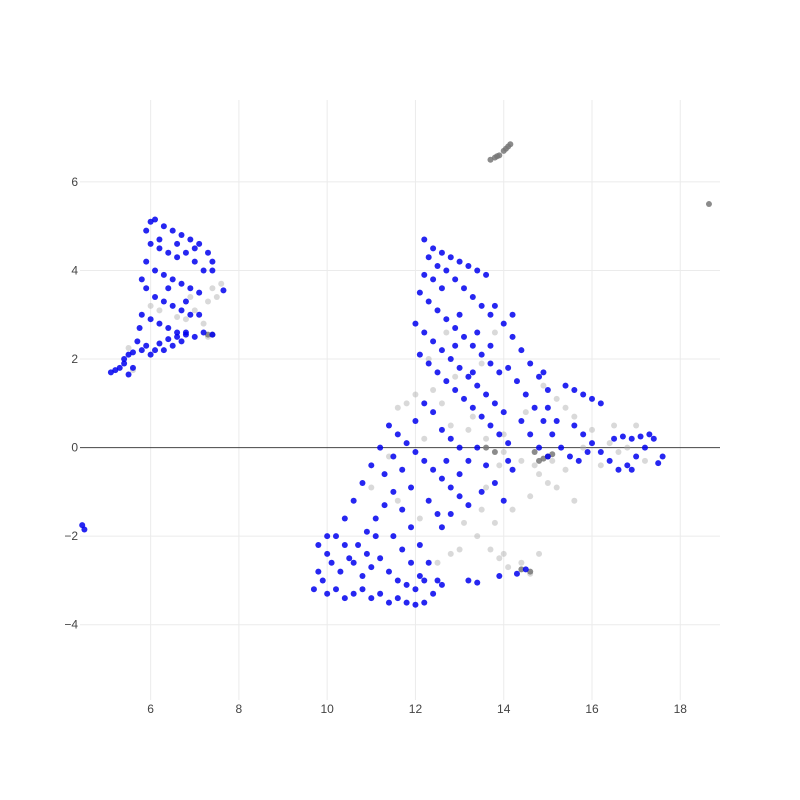 This screenshot has height=800, width=800. I want to click on x-tick-label: 18, so click(681, 709).